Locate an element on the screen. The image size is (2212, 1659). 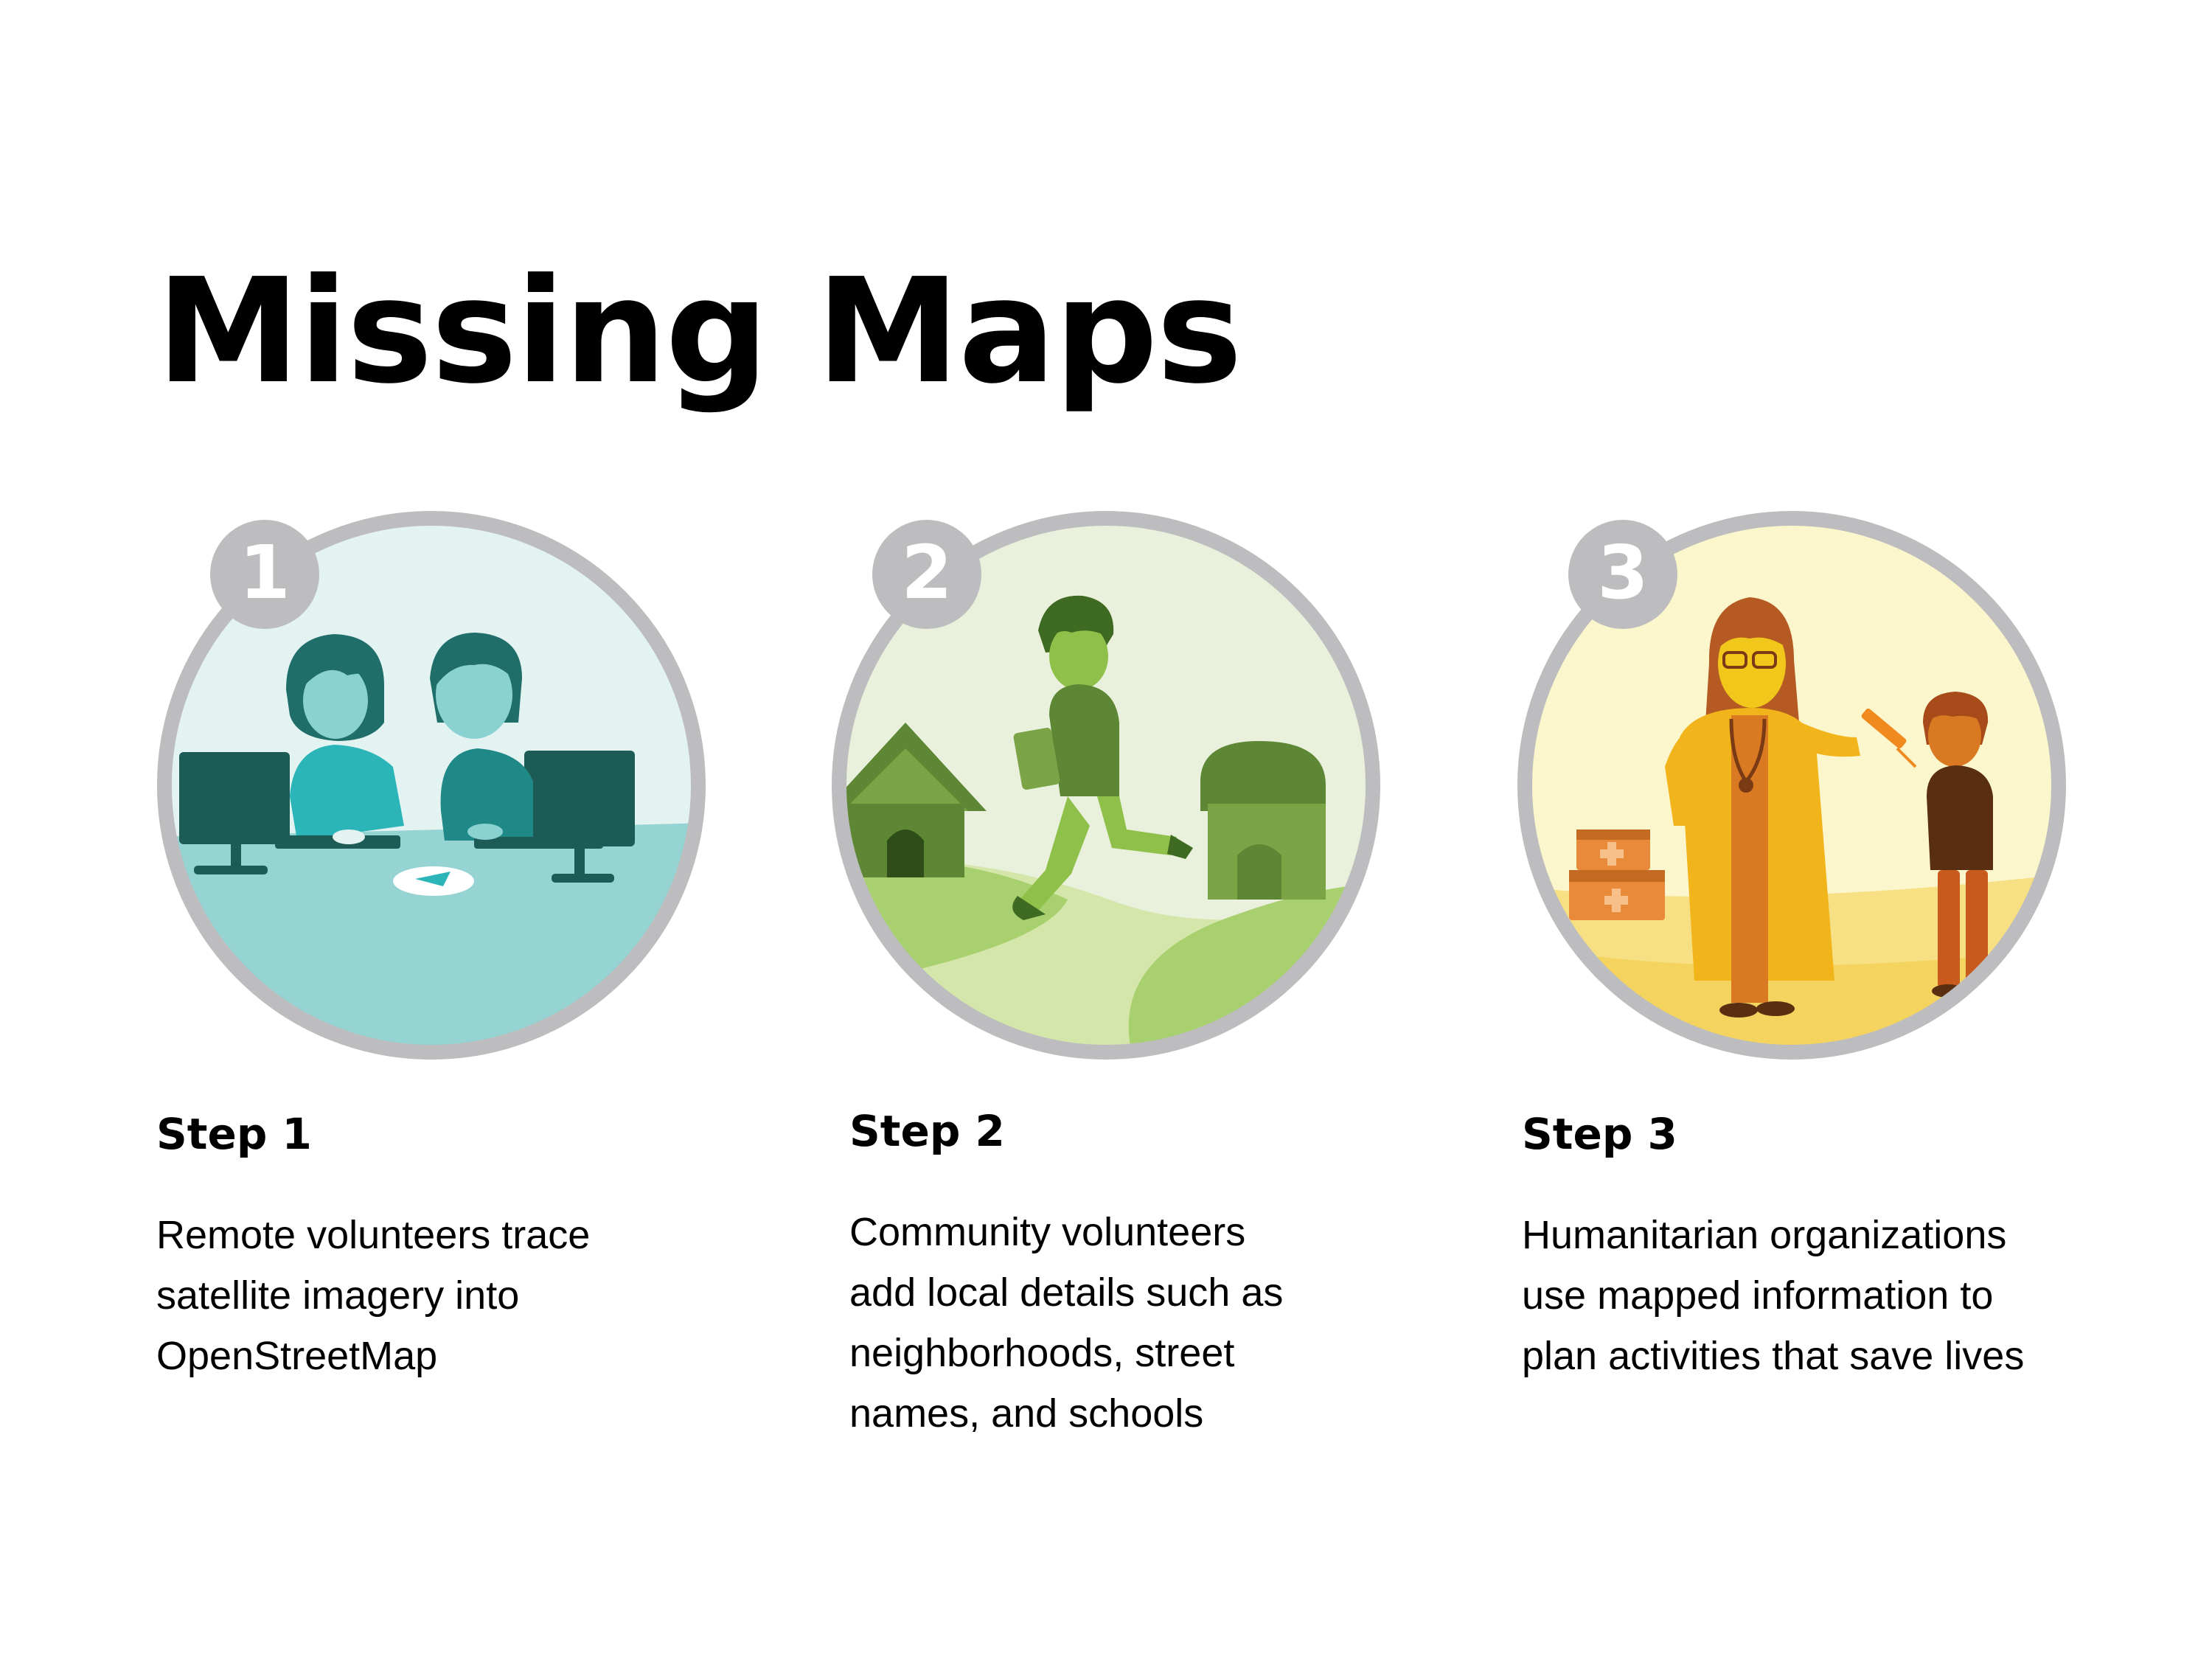
step-3-illustration is located at coordinates (1791, 785).